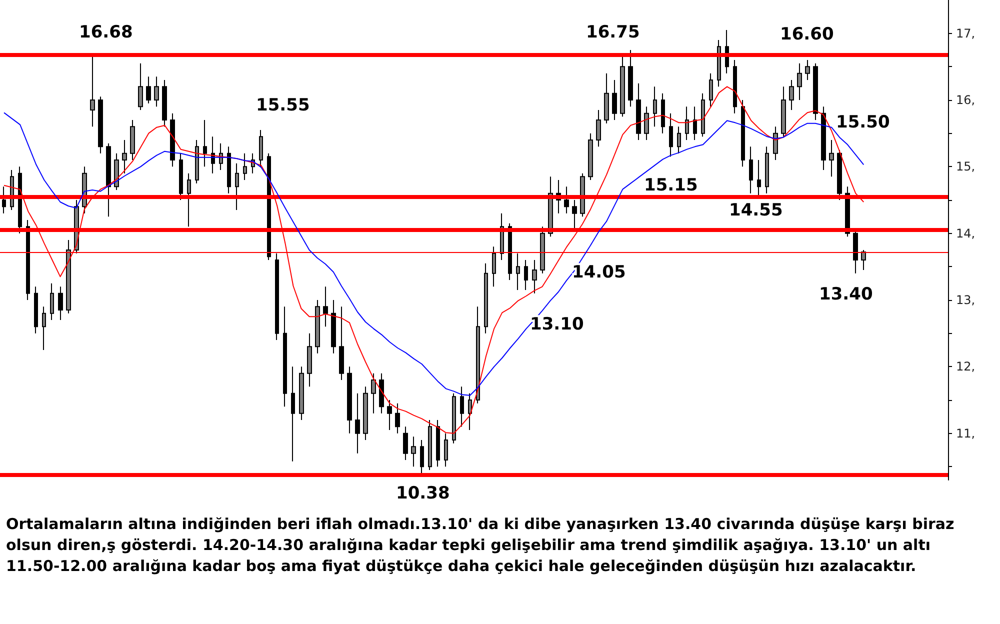 The height and width of the screenshot is (624, 1000). I want to click on y-tick-label: 13,, so click(966, 300).